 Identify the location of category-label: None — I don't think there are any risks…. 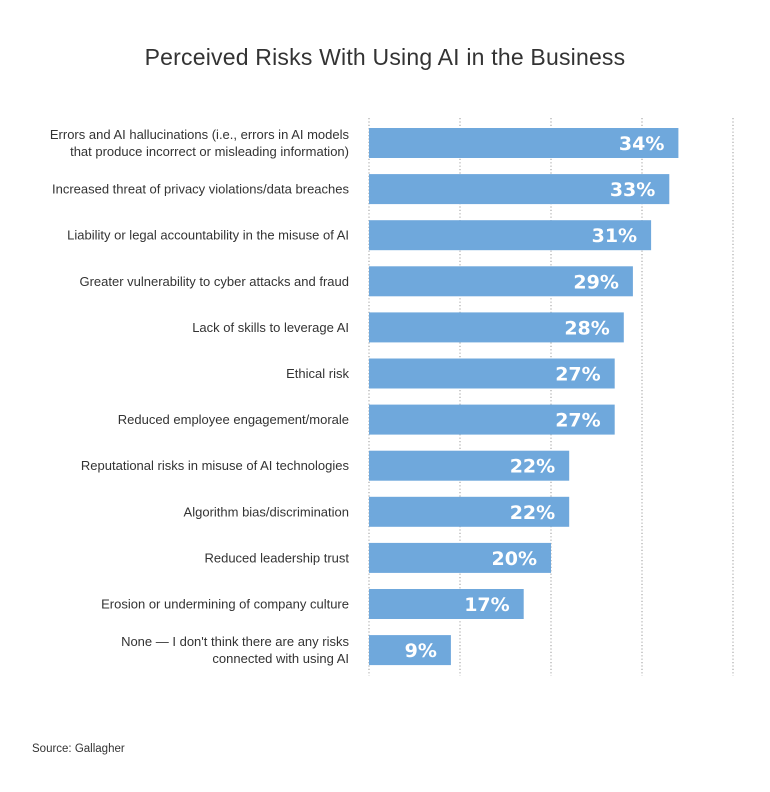
(235, 650).